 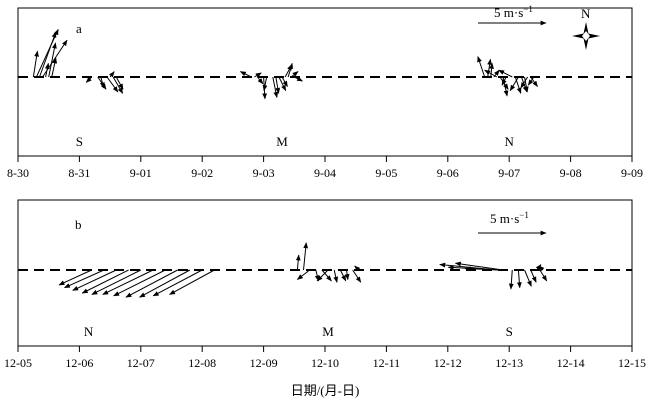 What do you see at coordinates (79, 363) in the screenshot?
I see `x-tick-label: 12-06` at bounding box center [79, 363].